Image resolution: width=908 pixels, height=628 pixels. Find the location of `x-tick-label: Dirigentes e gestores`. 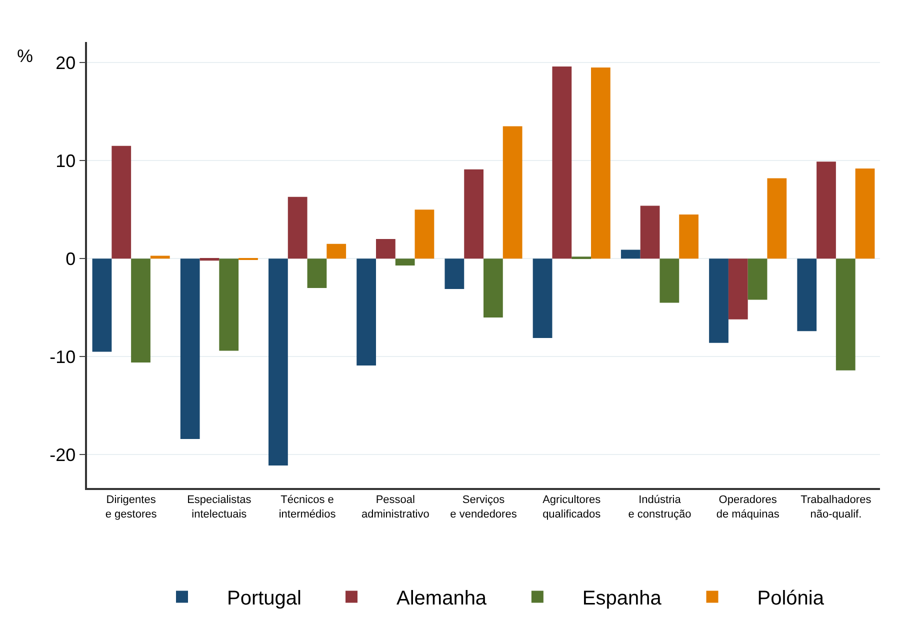

x-tick-label: Dirigentes e gestores is located at coordinates (131, 507).